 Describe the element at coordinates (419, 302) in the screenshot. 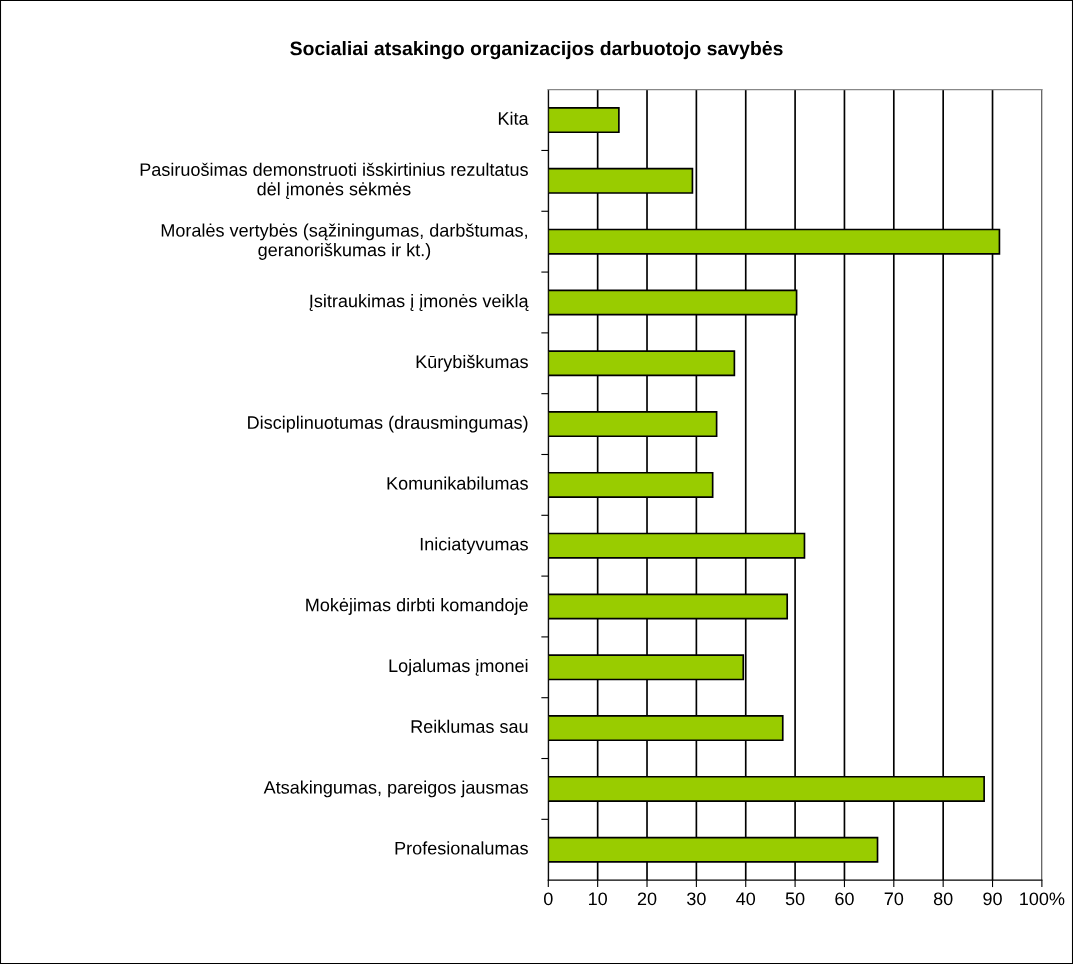

I see `y-tick-label: Įsitraukimas į įmonės veiklą` at that location.